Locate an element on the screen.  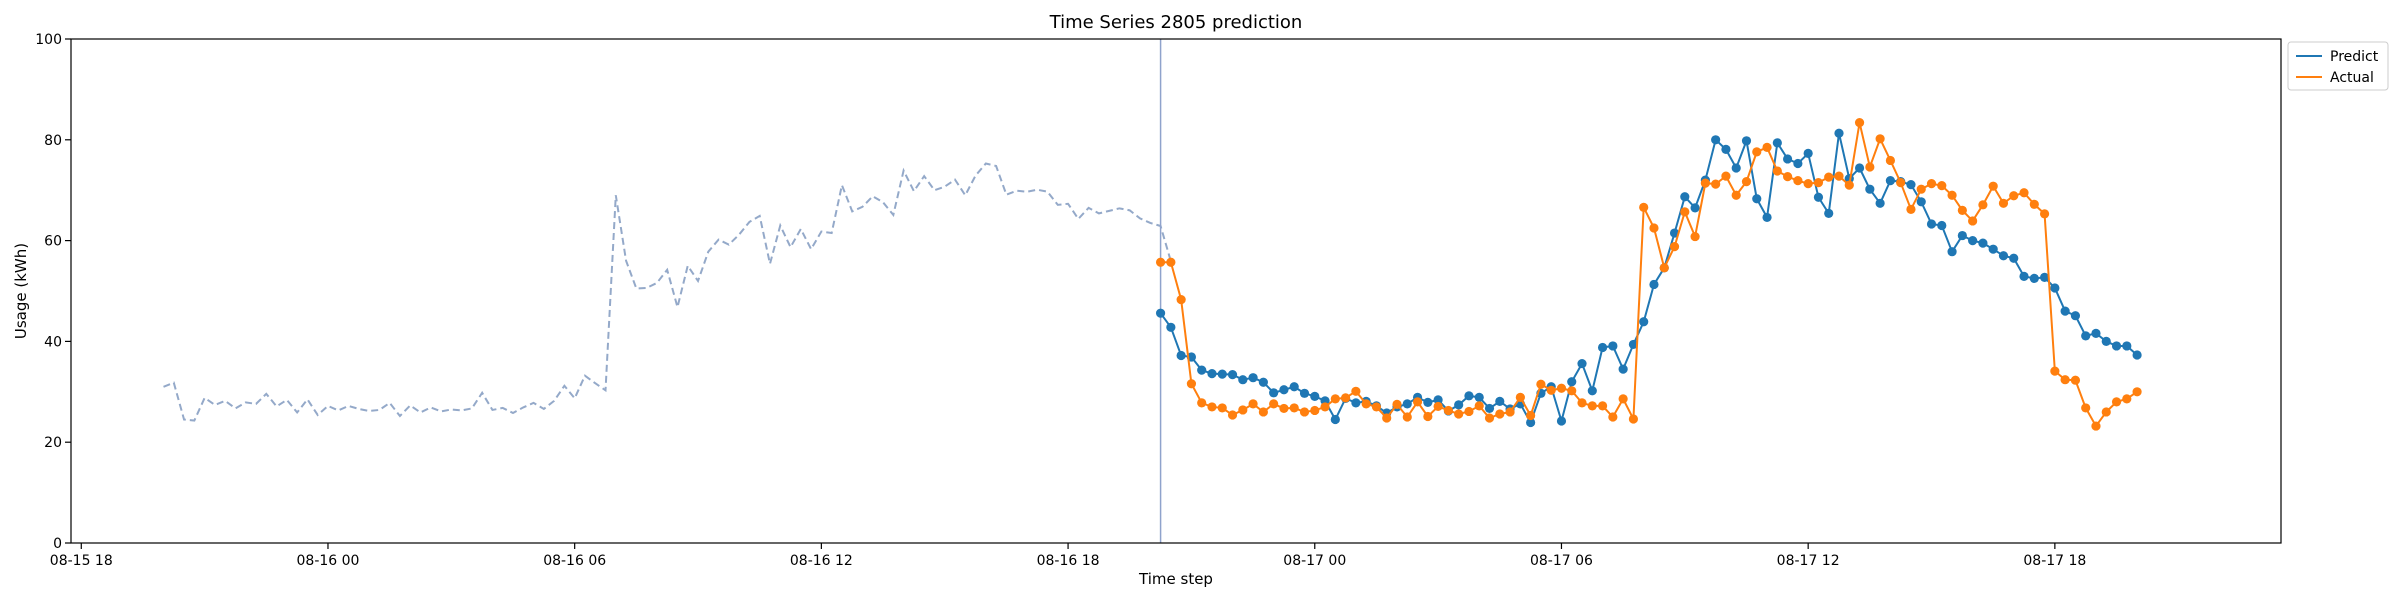
x-tick-label: 08-17 12 is located at coordinates (1808, 561).